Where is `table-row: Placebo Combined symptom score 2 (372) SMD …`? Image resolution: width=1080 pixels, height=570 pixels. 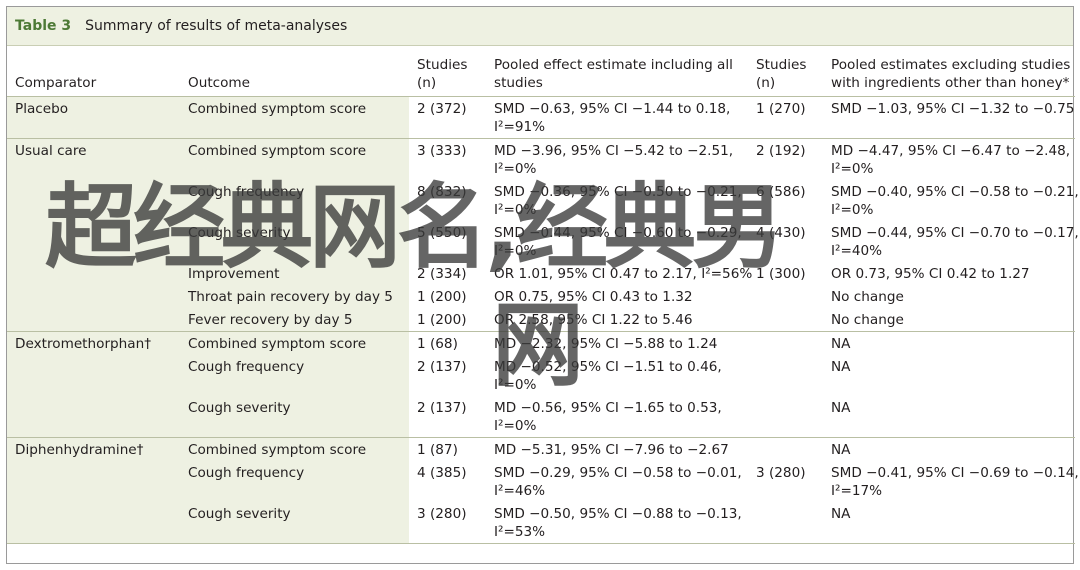 table-row: Placebo Combined symptom score 2 (372) SMD … is located at coordinates (541, 116).